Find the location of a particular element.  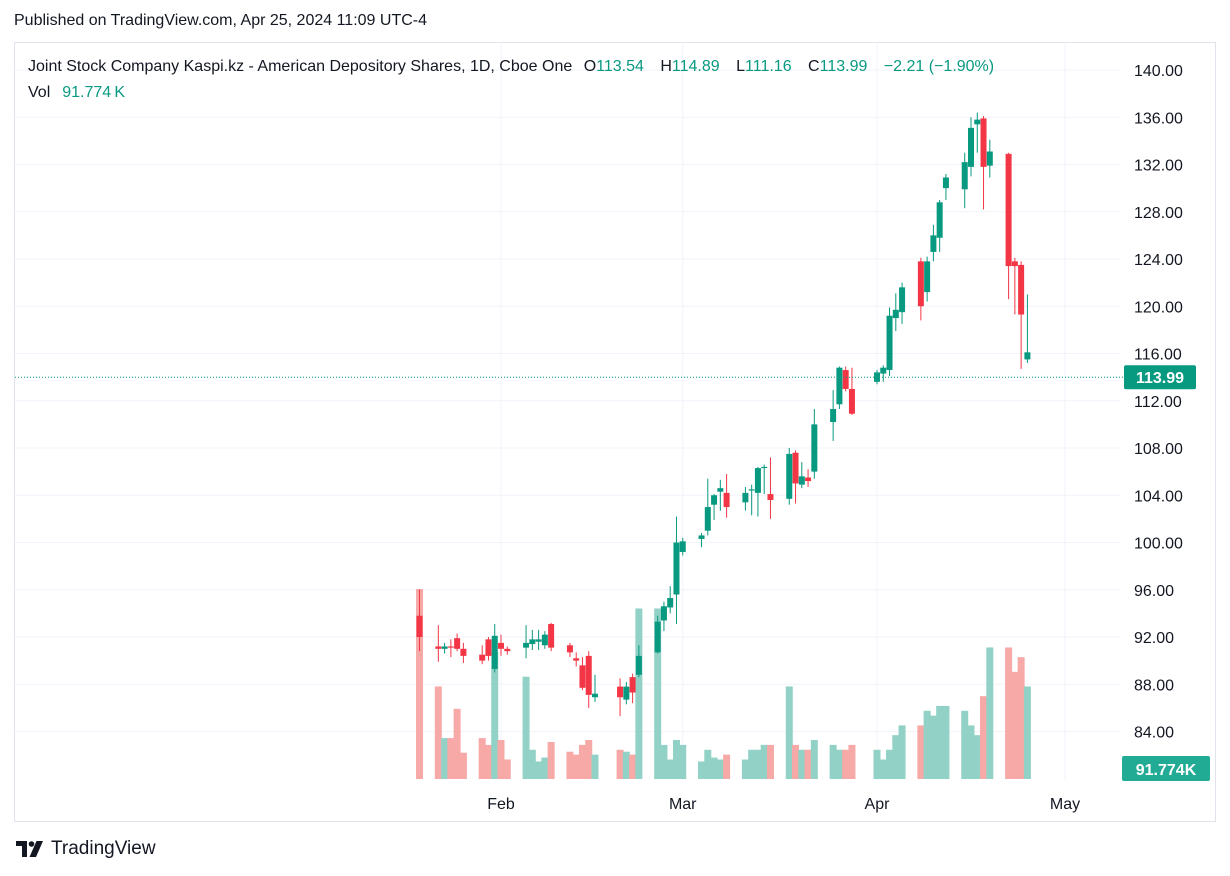

y-tick-label: 128.00 is located at coordinates (1158, 213).